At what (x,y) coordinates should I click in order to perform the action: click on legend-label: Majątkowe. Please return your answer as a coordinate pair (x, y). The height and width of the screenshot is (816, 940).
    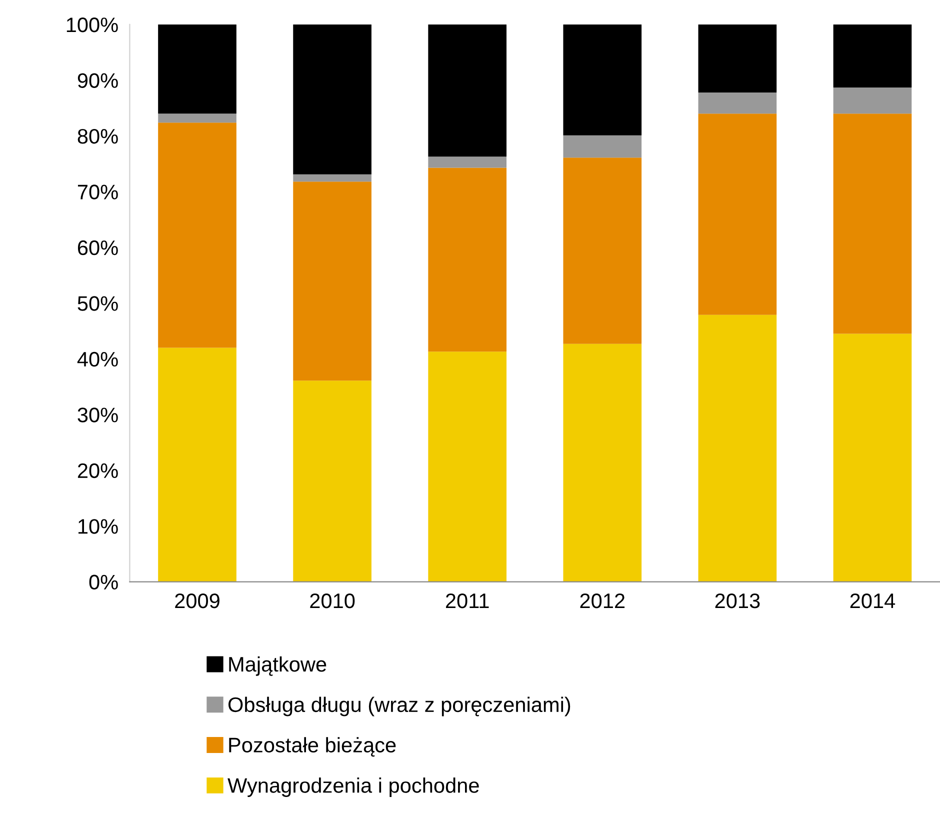
    Looking at the image, I should click on (277, 666).